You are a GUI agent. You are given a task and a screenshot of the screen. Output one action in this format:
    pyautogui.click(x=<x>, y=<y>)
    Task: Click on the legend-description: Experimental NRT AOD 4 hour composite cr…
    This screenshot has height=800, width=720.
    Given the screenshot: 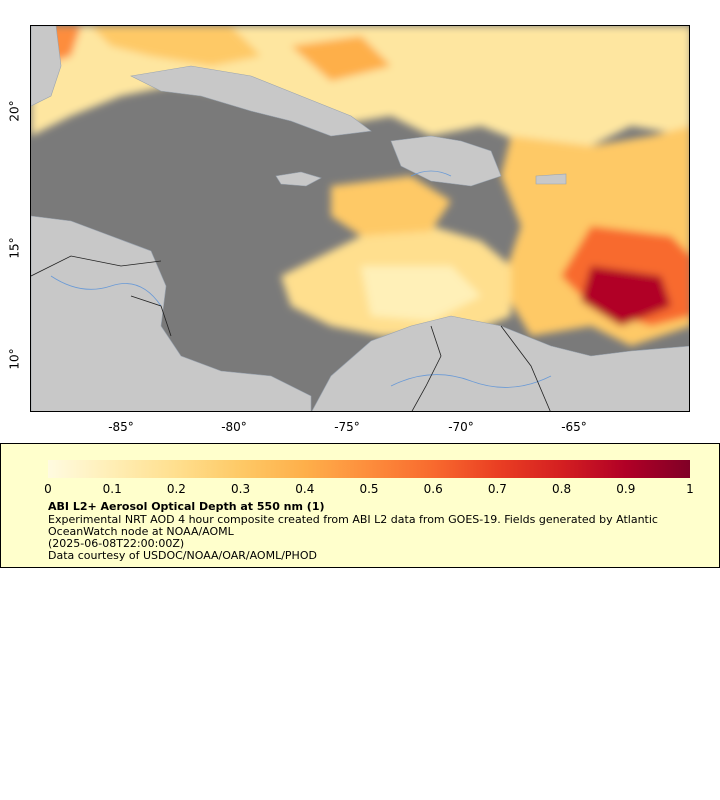 What is the action you would take?
    pyautogui.click(x=353, y=519)
    